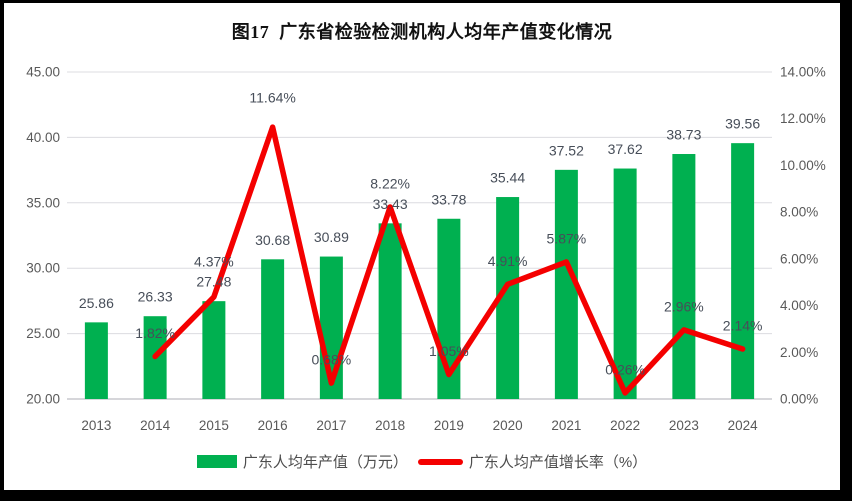 This screenshot has height=501, width=852. I want to click on right-axis-tick: 10.00%, so click(803, 165).